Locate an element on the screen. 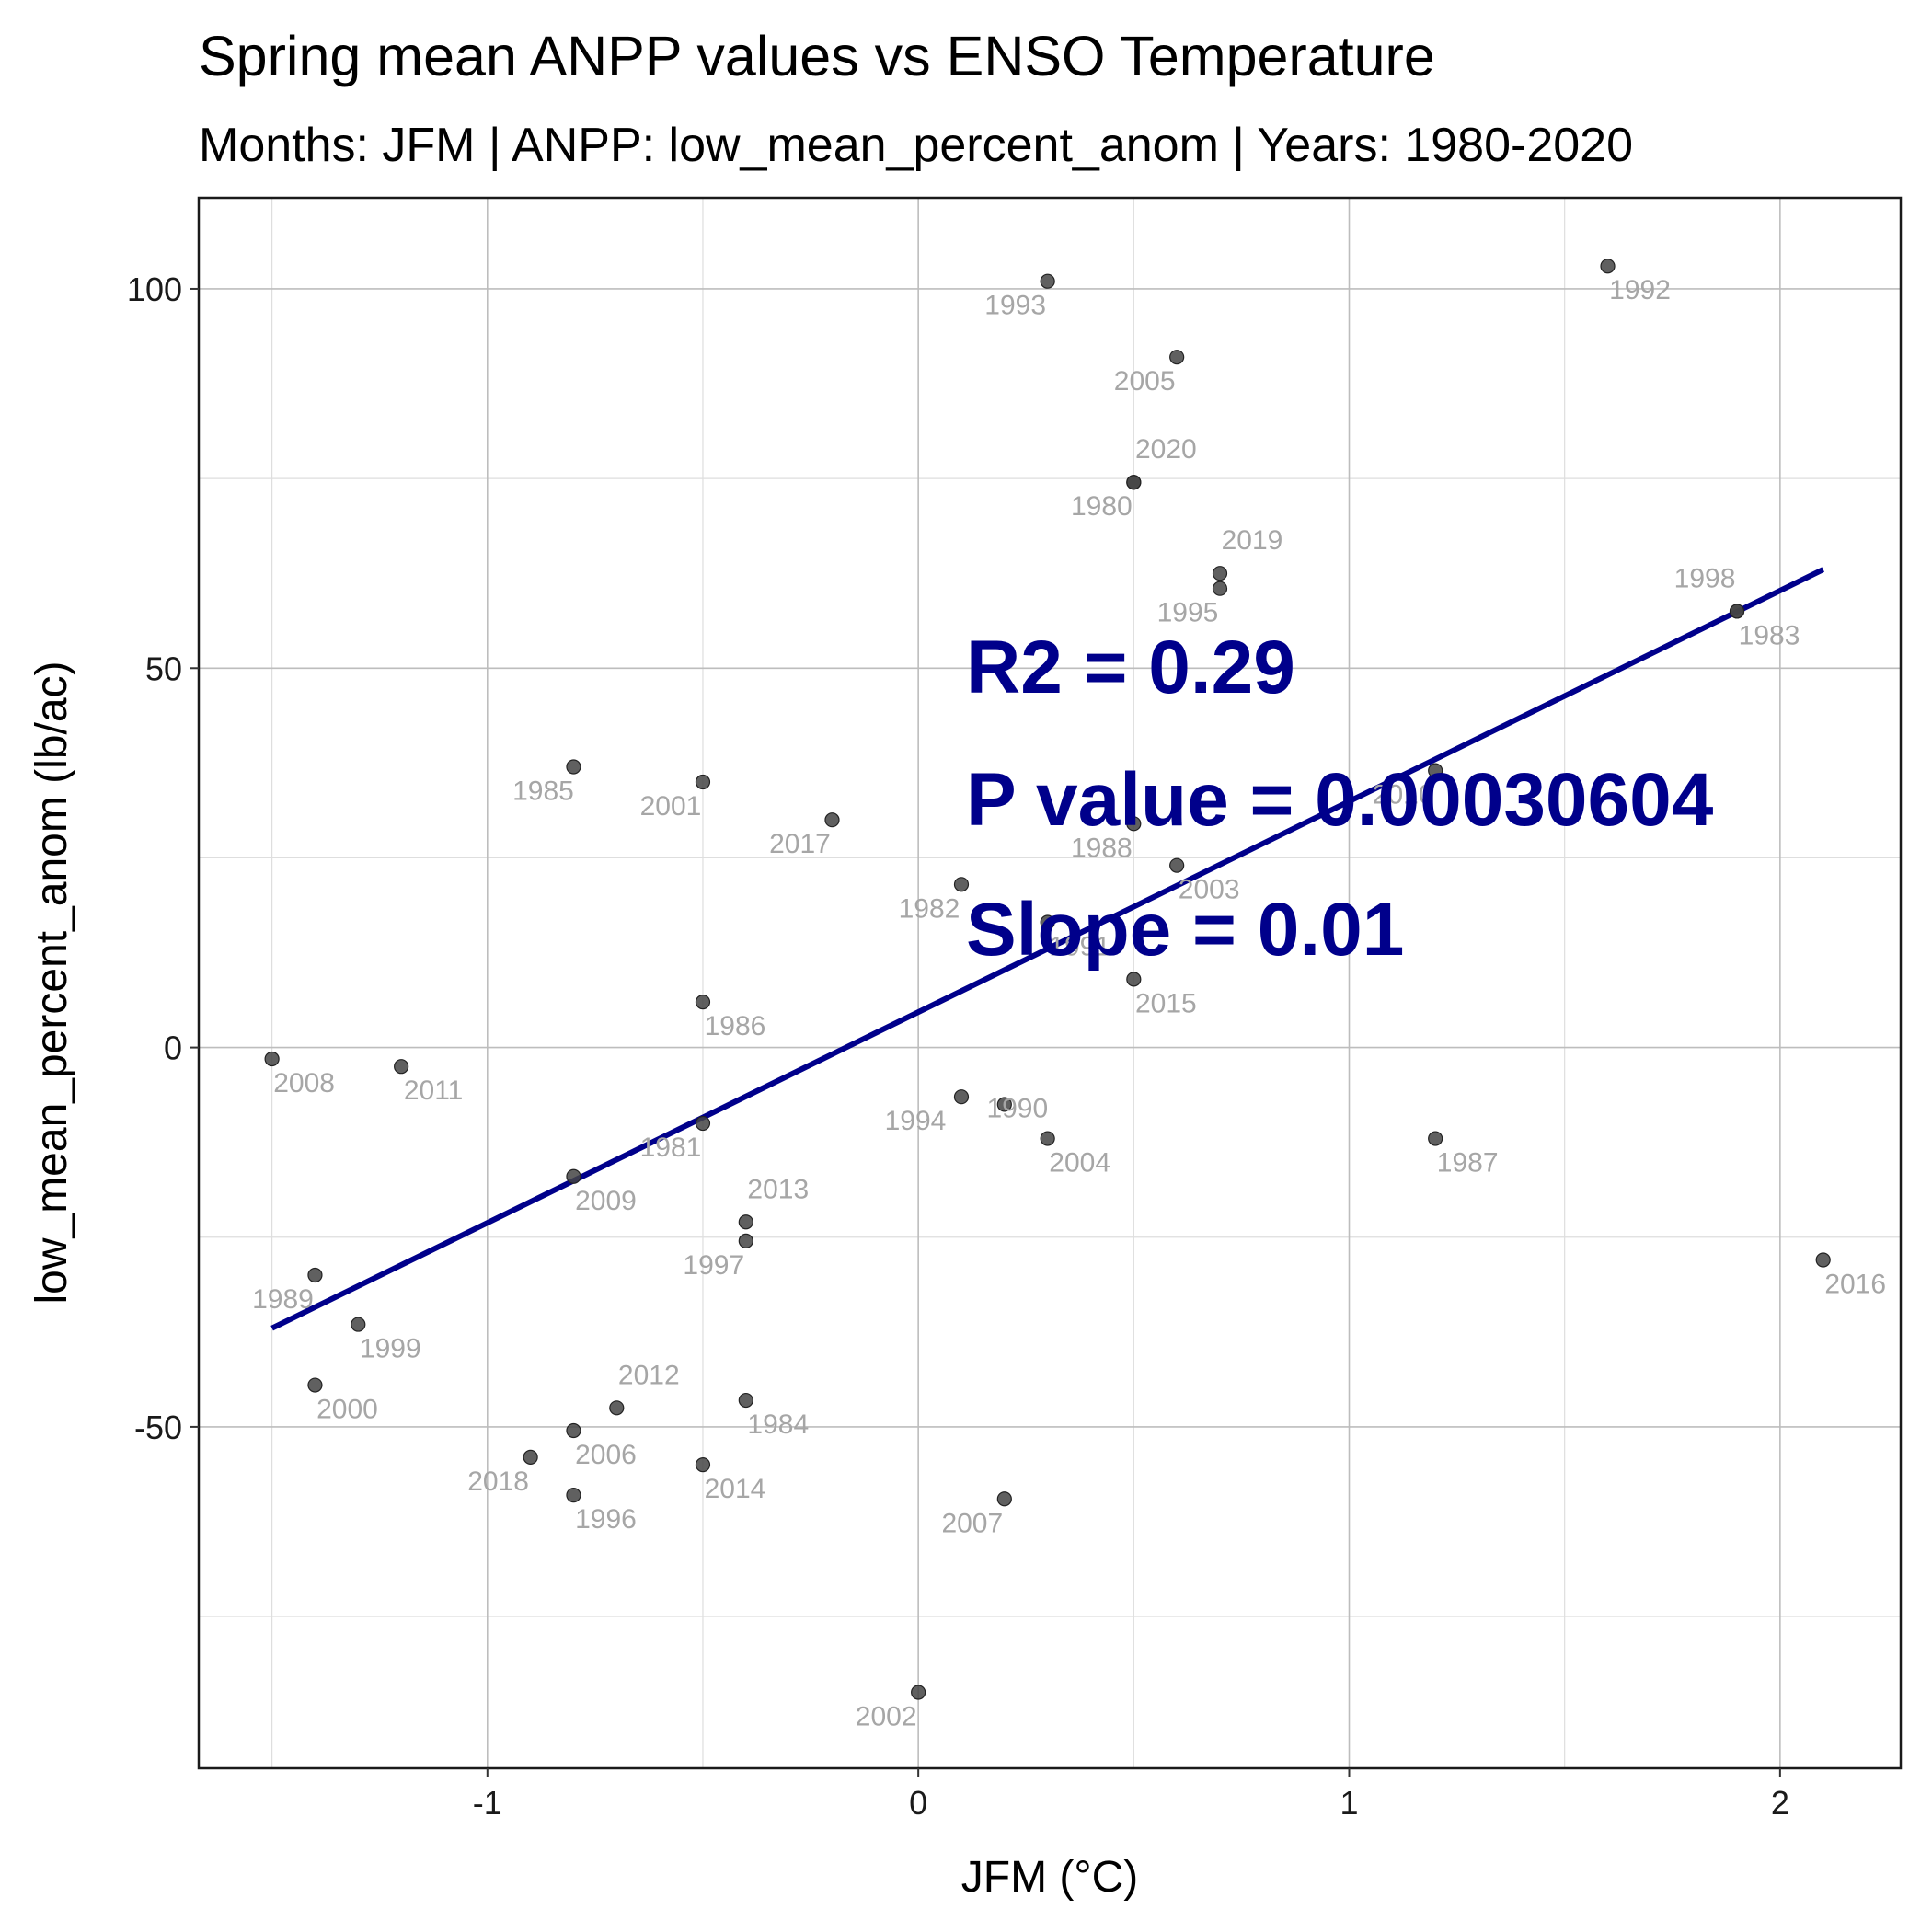 The height and width of the screenshot is (1932, 1932). data-point-2002 is located at coordinates (918, 1692).